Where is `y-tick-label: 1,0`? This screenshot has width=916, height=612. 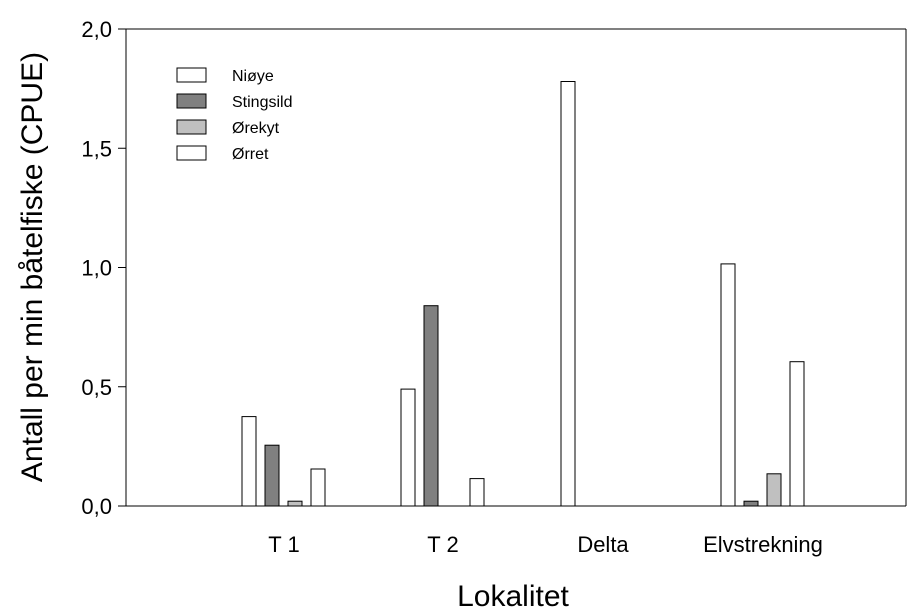
y-tick-label: 1,0 is located at coordinates (96, 268).